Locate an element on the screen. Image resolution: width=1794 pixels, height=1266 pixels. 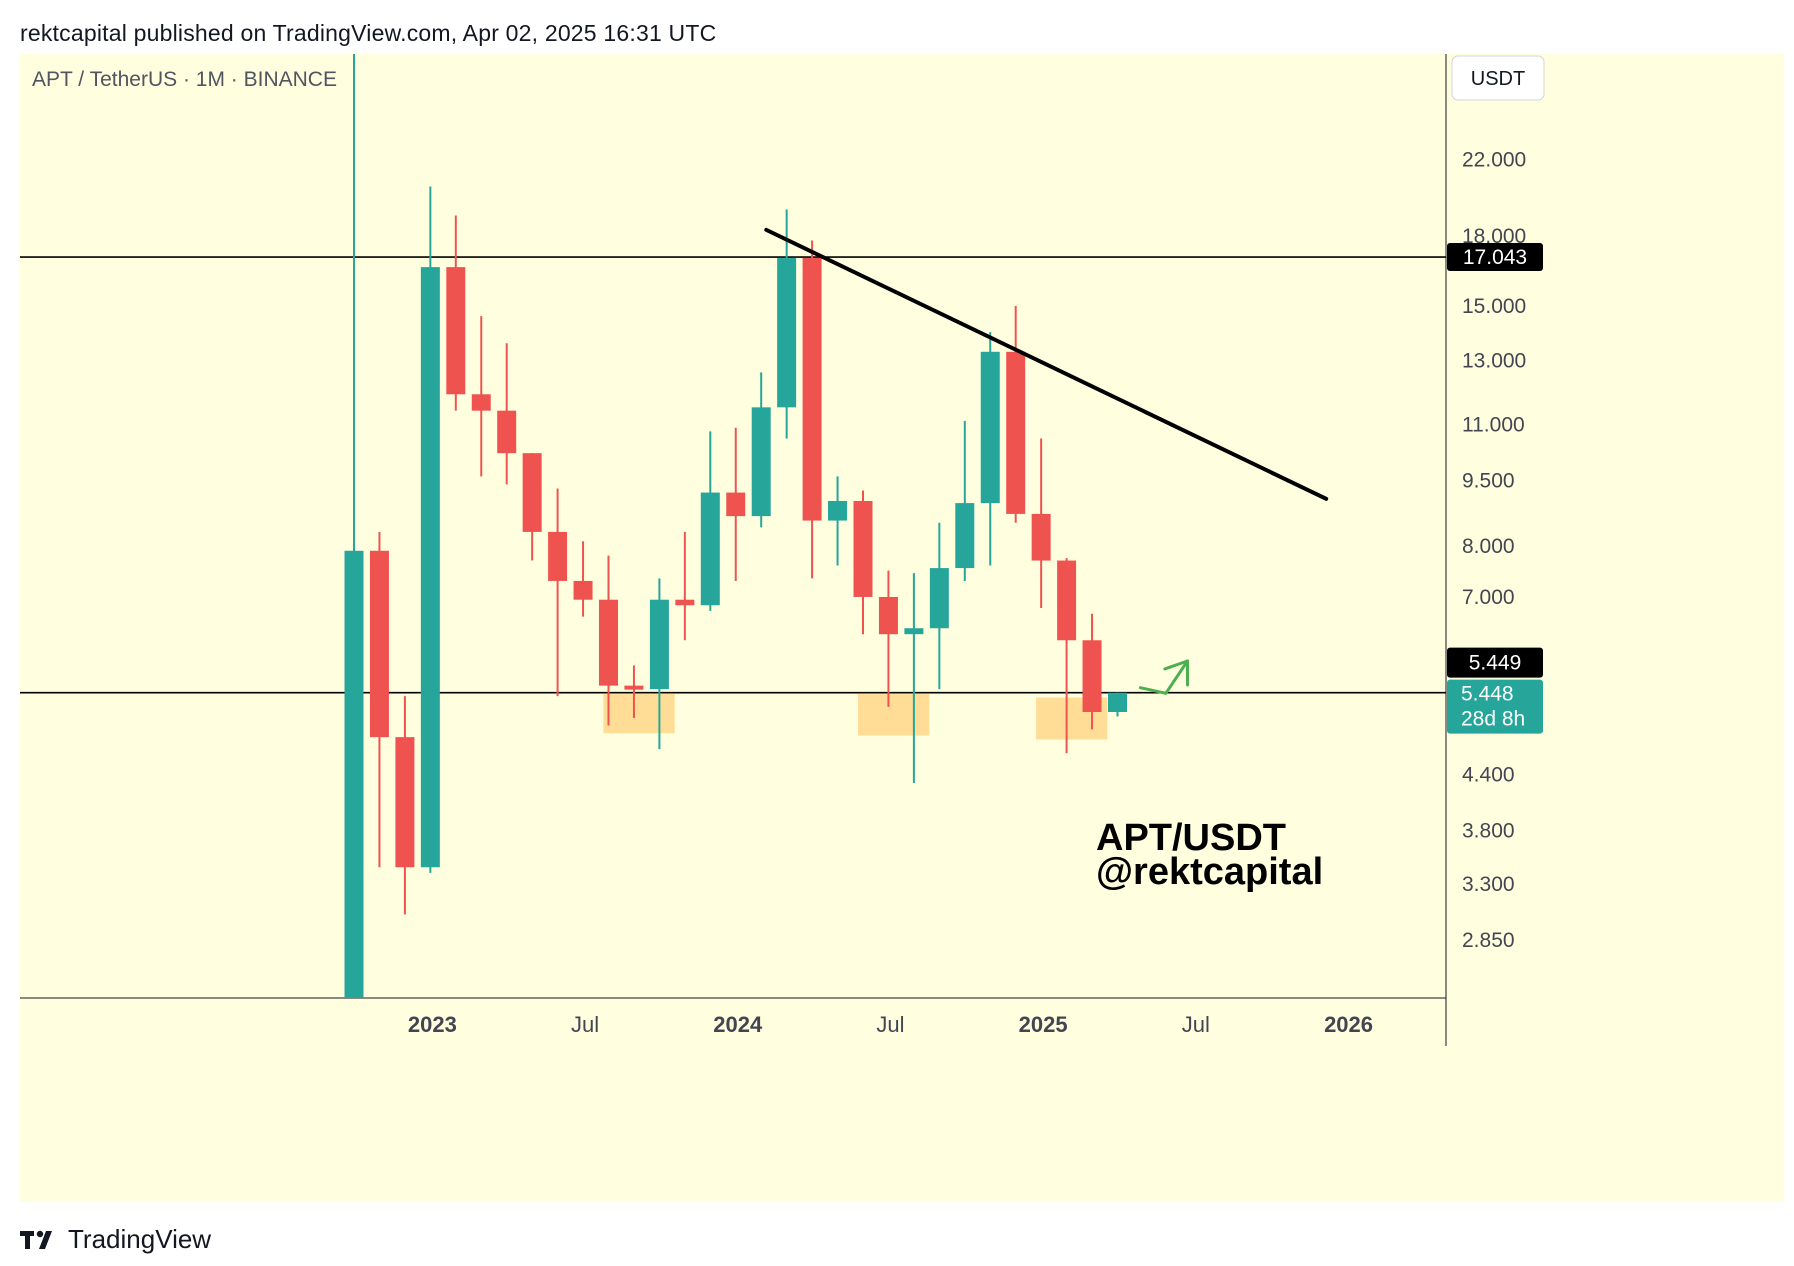
y-tick-label: 2.850 is located at coordinates (1488, 940).